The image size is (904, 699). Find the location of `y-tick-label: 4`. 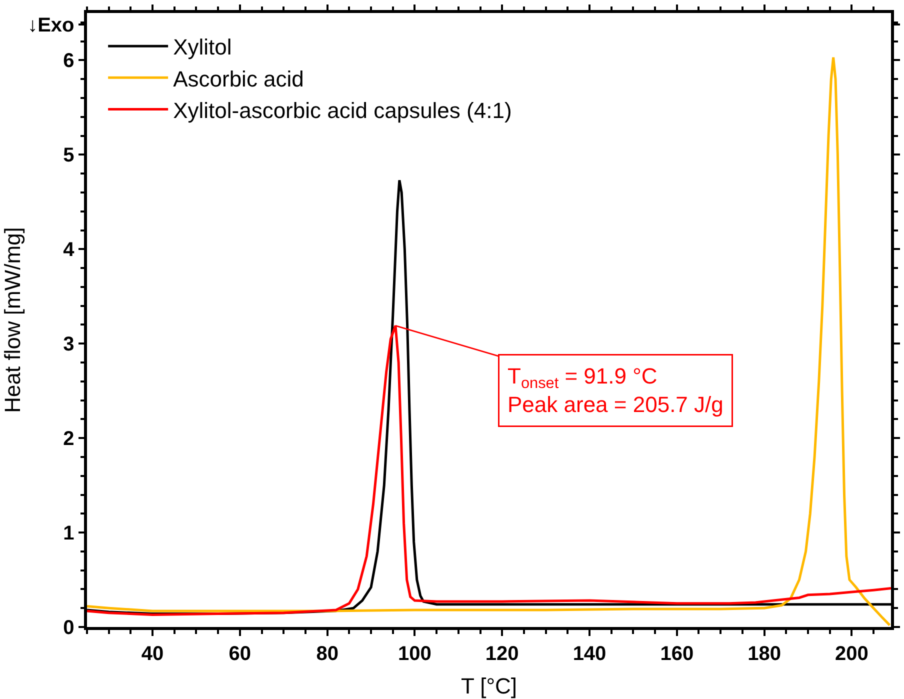

y-tick-label: 4 is located at coordinates (69, 250).